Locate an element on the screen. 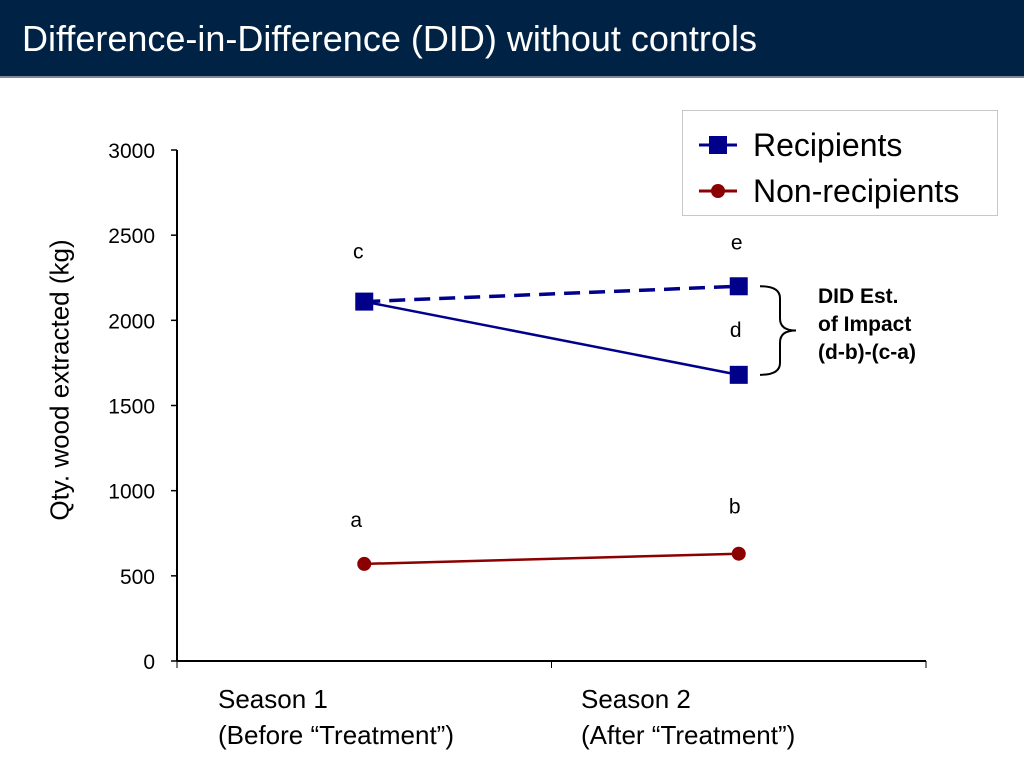 The image size is (1024, 768). annotation-line: DID Est. is located at coordinates (858, 296).